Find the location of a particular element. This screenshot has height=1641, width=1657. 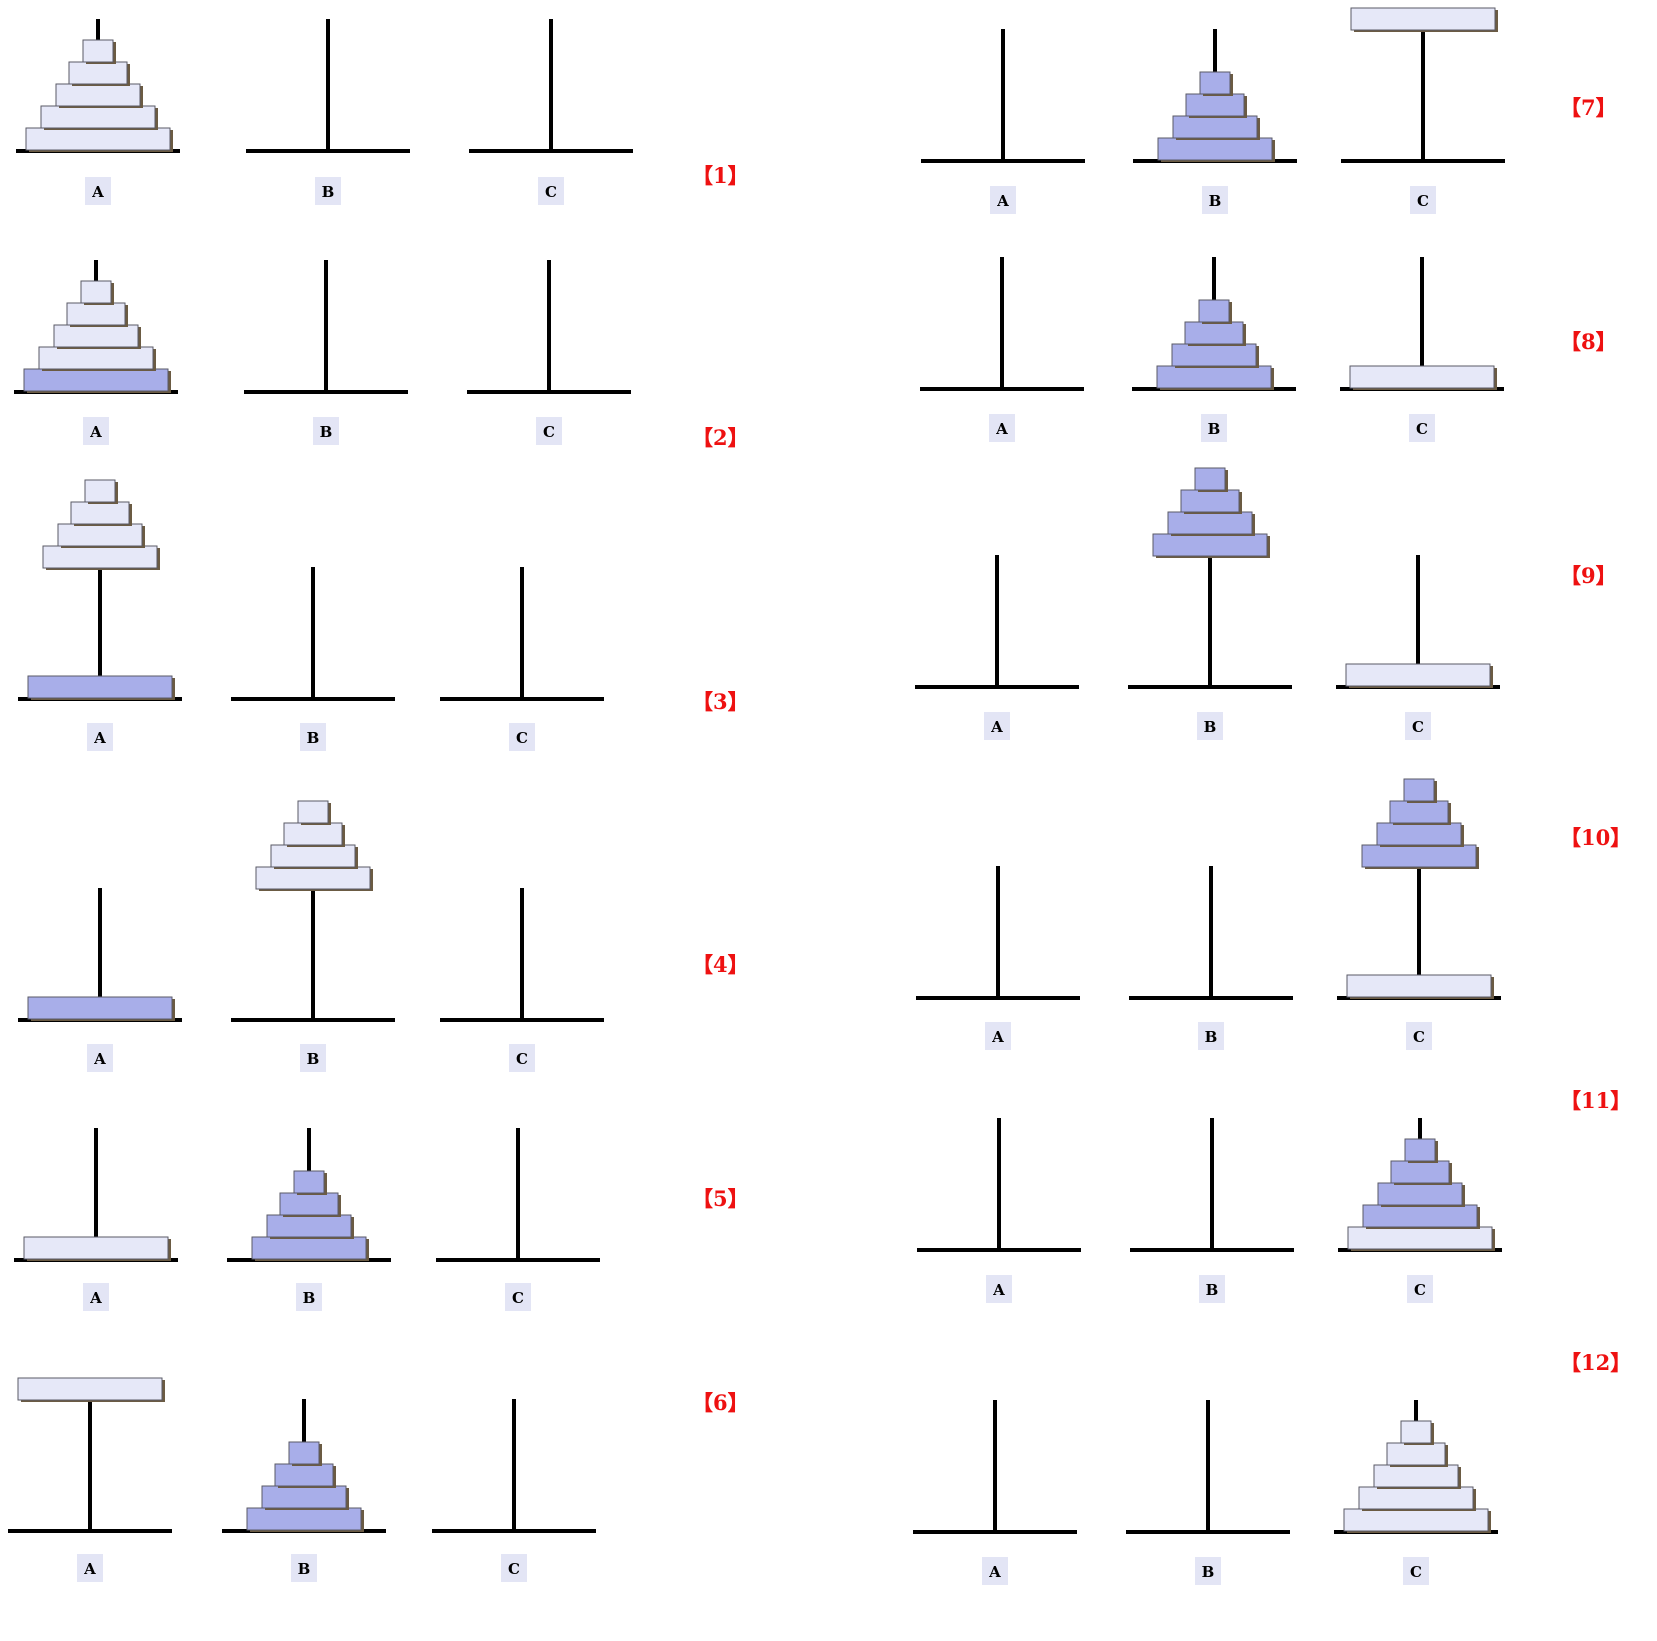

step-number: 【12】 is located at coordinates (1595, 1362).